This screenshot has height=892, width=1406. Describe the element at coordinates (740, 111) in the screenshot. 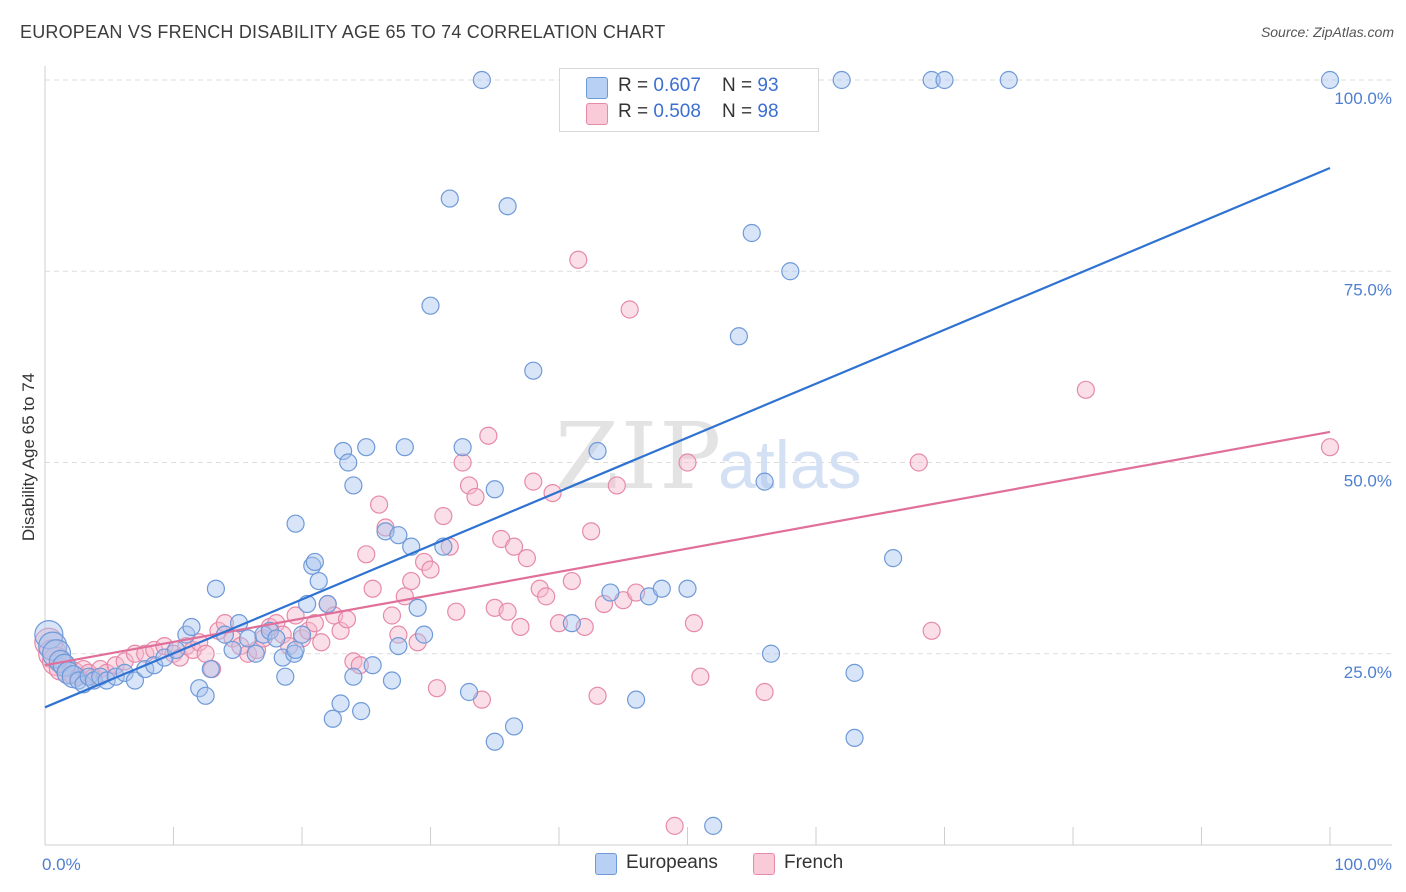

I see `french-n-label: N =` at that location.